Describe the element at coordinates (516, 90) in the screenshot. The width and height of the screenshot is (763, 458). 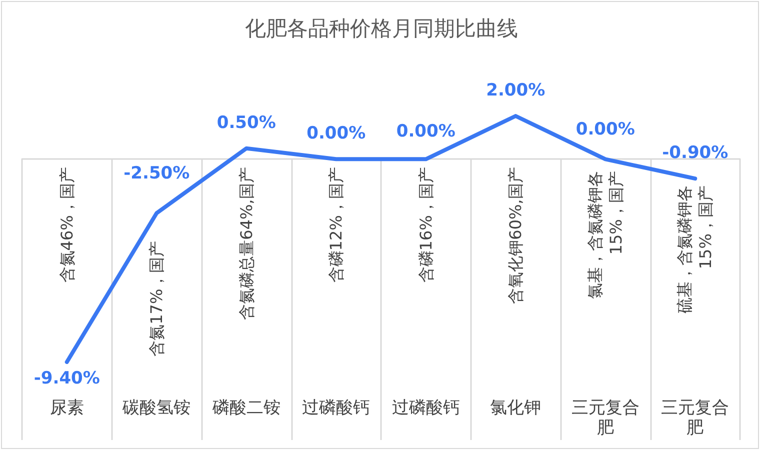
I see `data-label: 2.00%` at that location.